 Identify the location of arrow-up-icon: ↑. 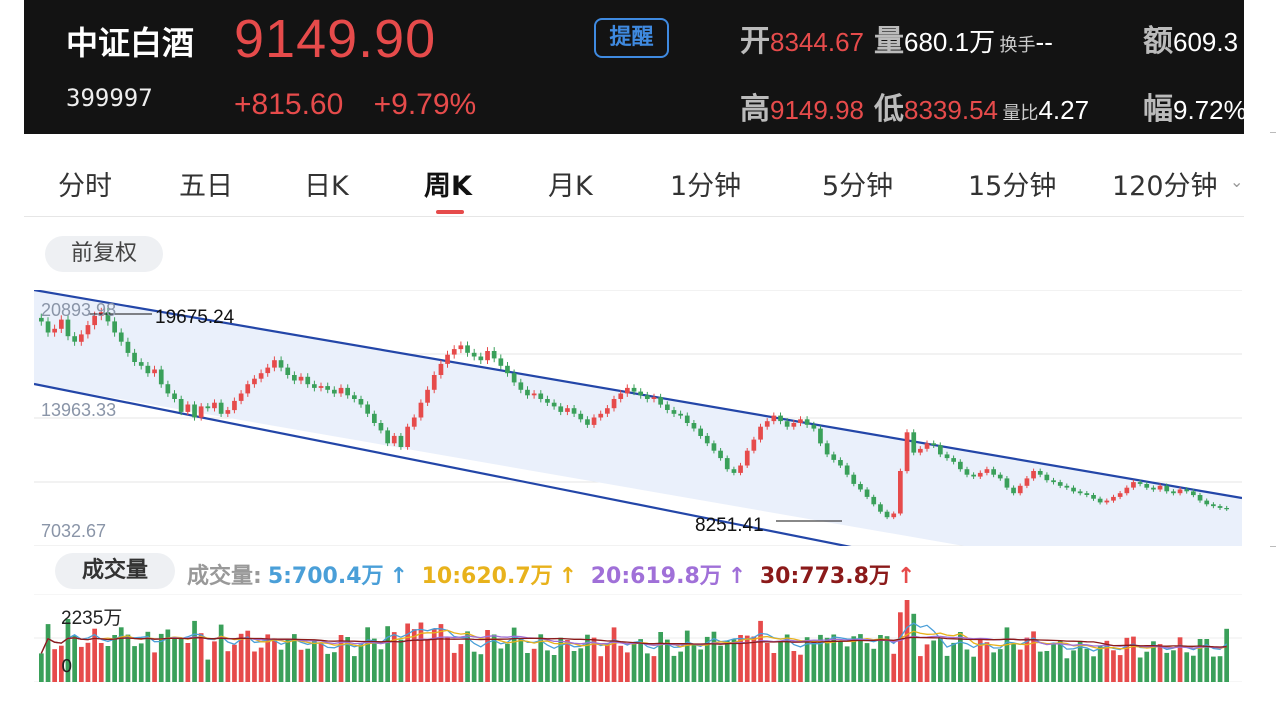
(568, 576).